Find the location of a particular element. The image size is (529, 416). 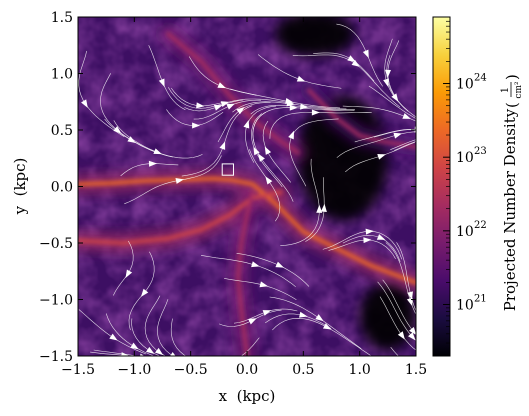

x-tick-label: −0.5 is located at coordinates (191, 370).